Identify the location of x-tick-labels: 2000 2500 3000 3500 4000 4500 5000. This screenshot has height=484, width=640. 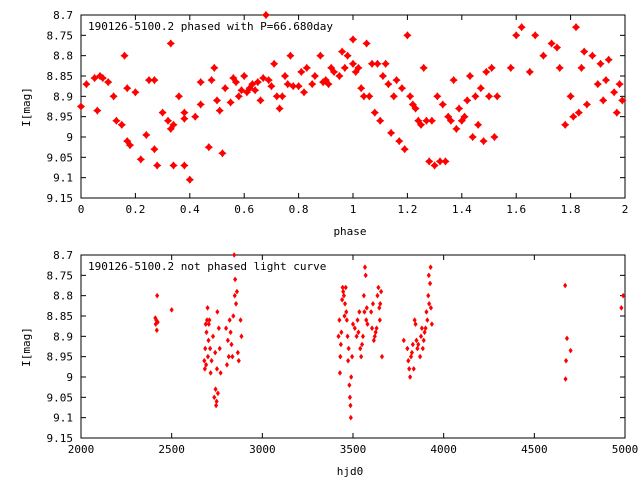
(353, 449).